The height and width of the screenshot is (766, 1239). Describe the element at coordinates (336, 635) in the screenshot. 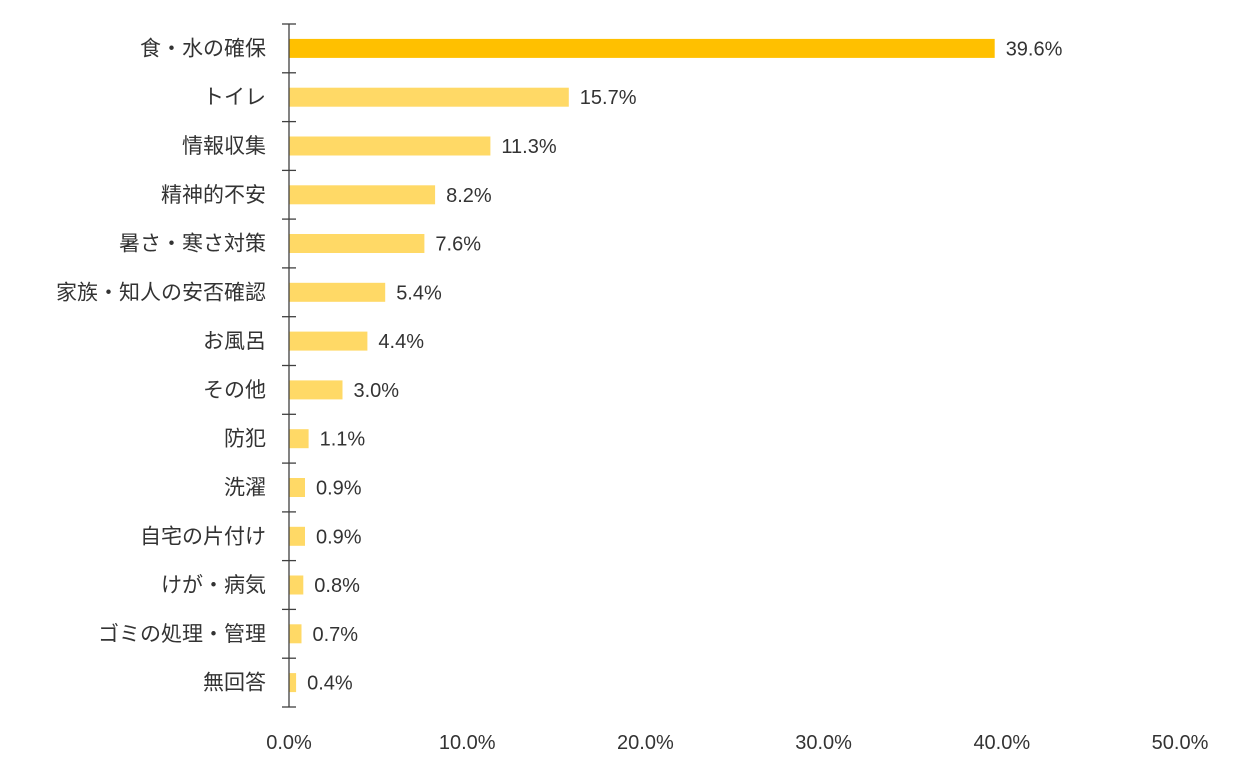

I see `data-label: 0.7%` at that location.